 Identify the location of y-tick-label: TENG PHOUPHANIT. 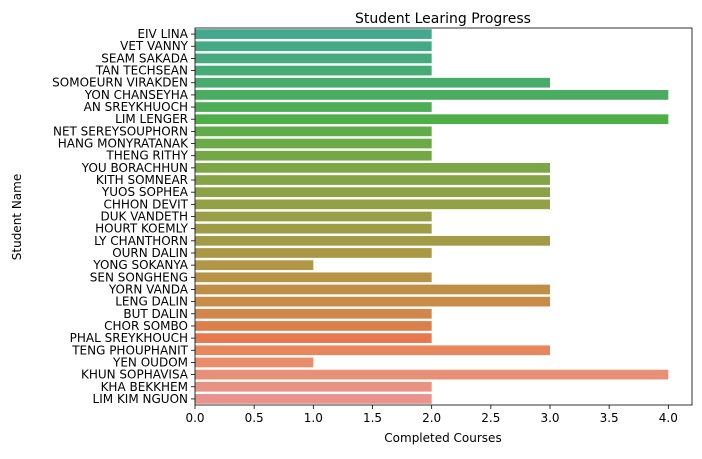
(129, 350).